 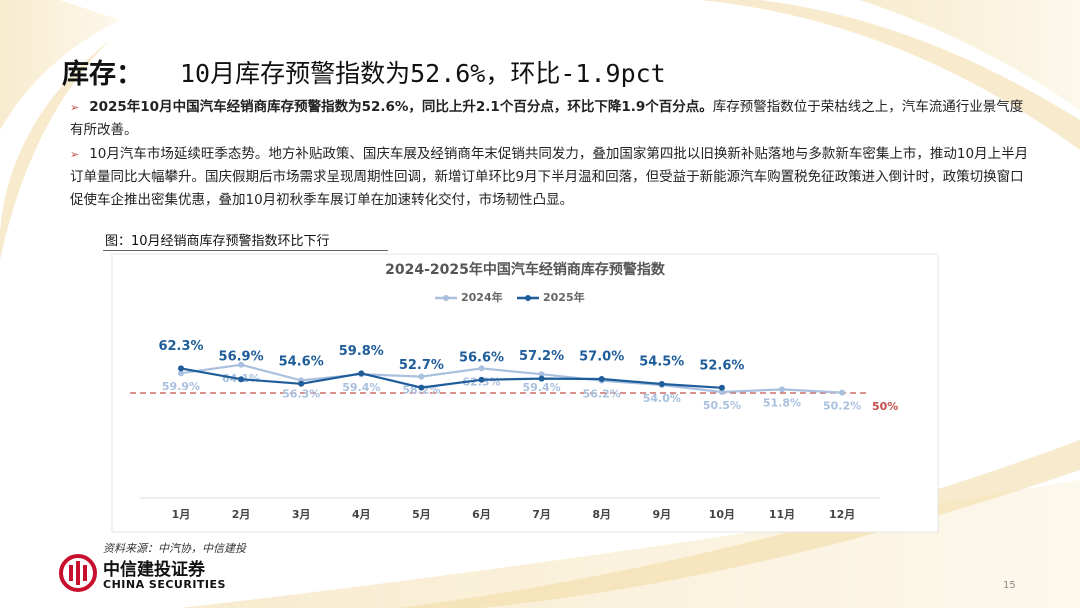 I want to click on data-label: 52.7%, so click(x=421, y=365).